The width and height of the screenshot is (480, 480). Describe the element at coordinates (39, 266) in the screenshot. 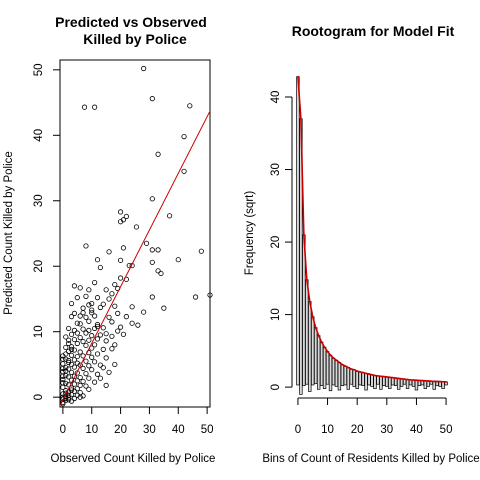

I see `scatter-y-tick-label: 20` at that location.